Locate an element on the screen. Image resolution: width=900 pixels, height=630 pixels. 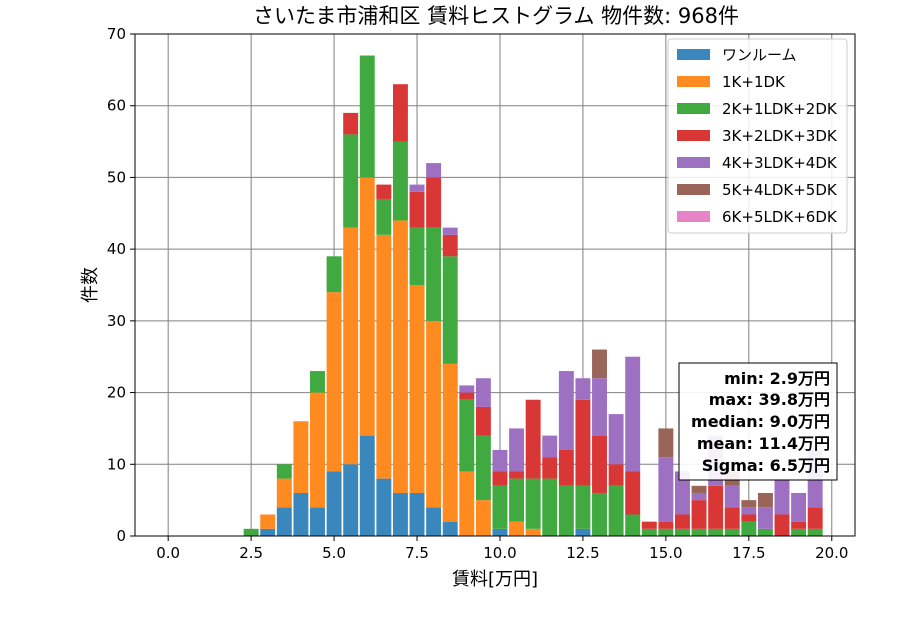
legend-box is located at coordinates (757, 136).